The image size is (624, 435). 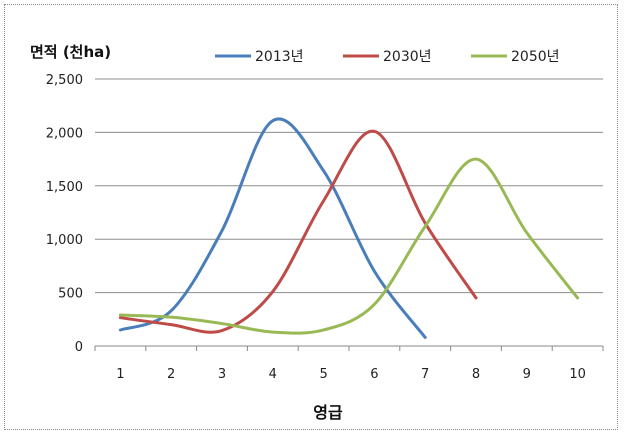 What do you see at coordinates (349, 348) in the screenshot?
I see `x-axis-ticks` at bounding box center [349, 348].